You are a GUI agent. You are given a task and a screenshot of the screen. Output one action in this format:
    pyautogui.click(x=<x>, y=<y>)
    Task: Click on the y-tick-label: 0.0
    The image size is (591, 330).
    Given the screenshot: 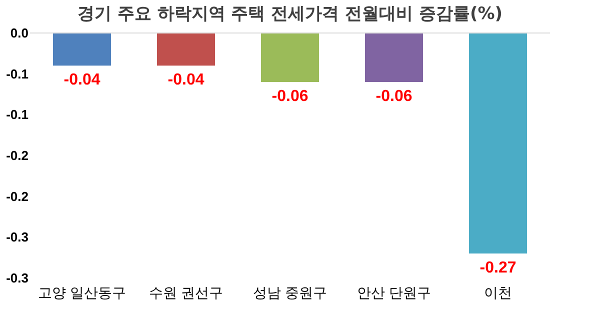 What is the action you would take?
    pyautogui.click(x=19, y=33)
    